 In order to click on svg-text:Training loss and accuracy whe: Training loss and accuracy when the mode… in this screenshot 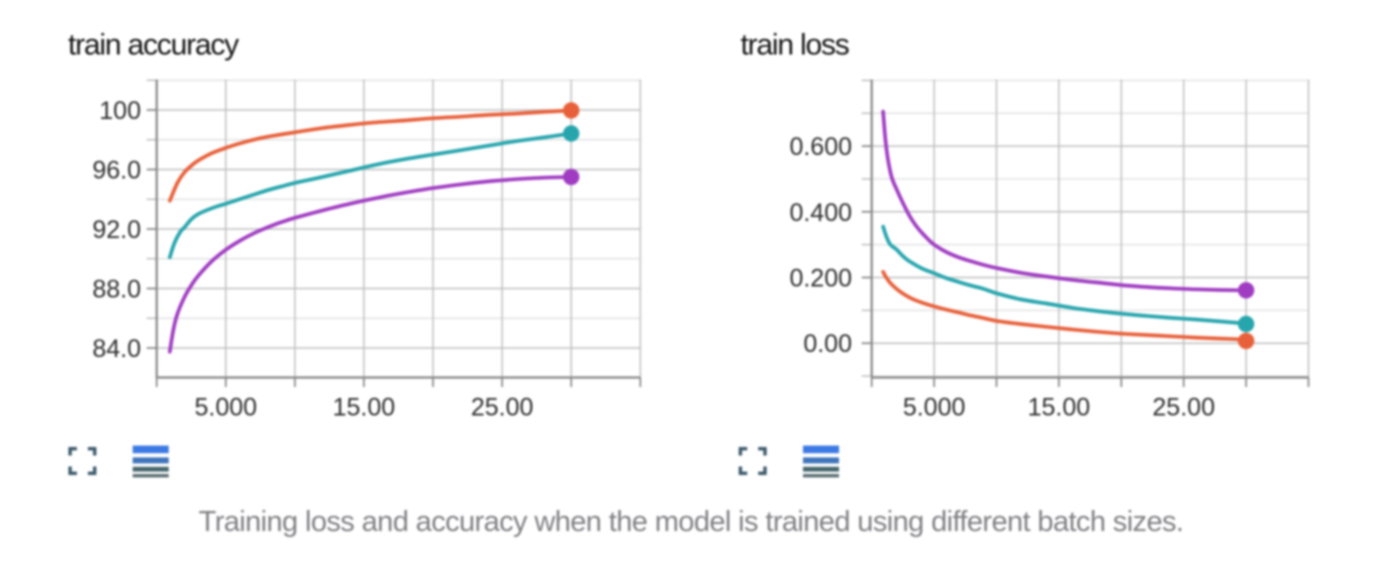, I will do `click(691, 522)`.